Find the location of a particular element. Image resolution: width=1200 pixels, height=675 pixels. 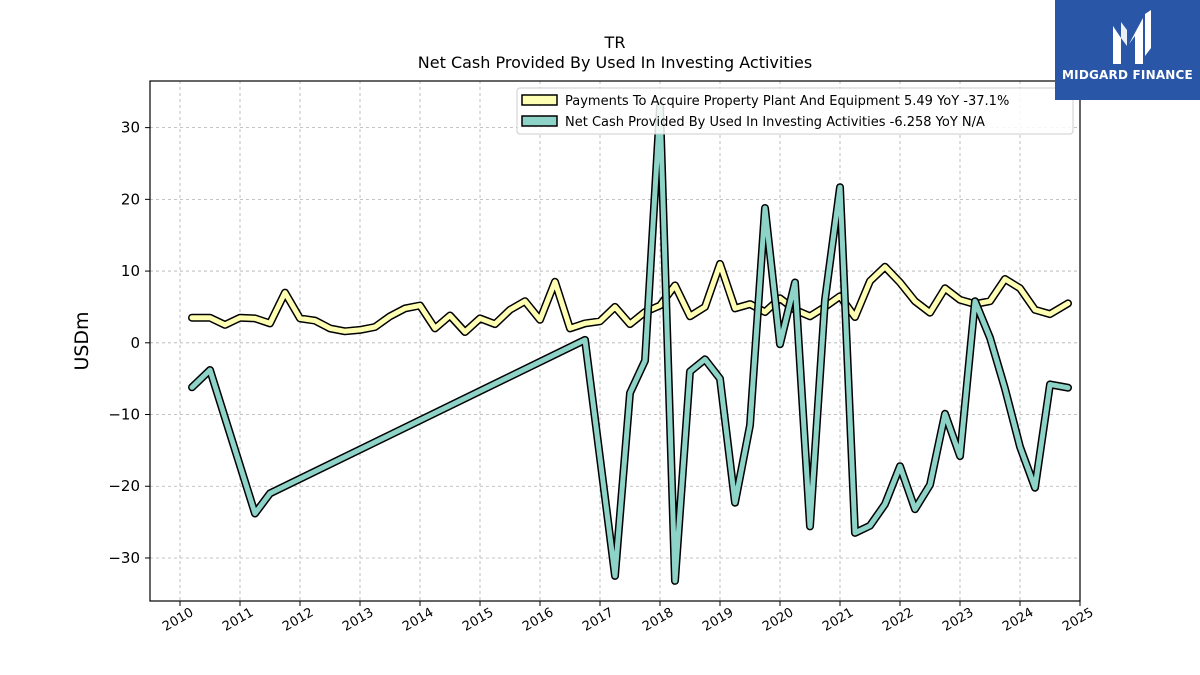

y-tick-label: −30 is located at coordinates (124, 558).